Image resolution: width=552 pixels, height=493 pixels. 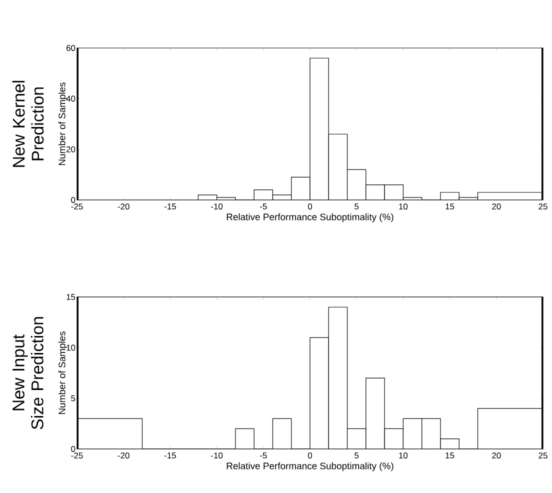 What do you see at coordinates (71, 99) in the screenshot?
I see `y-tick-label: 40` at bounding box center [71, 99].